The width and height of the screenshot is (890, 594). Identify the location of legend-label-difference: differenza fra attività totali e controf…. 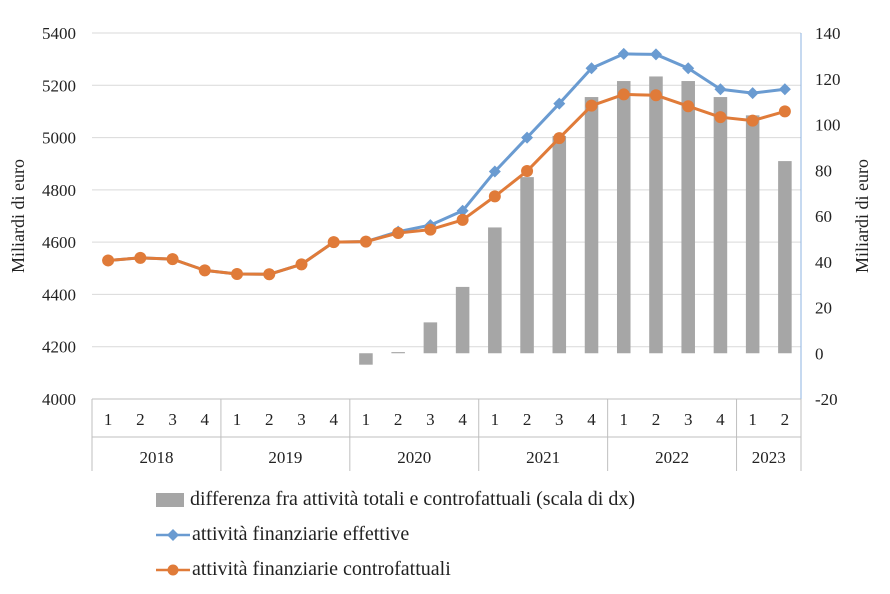
(412, 499).